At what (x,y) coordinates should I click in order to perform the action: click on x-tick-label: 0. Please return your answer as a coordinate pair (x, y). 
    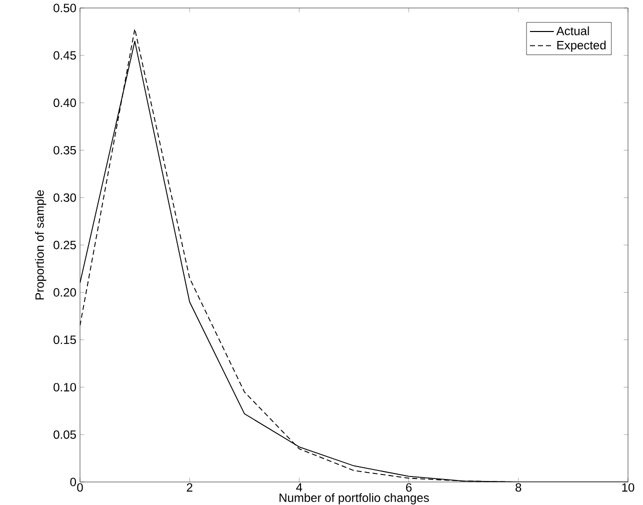
    Looking at the image, I should click on (80, 487).